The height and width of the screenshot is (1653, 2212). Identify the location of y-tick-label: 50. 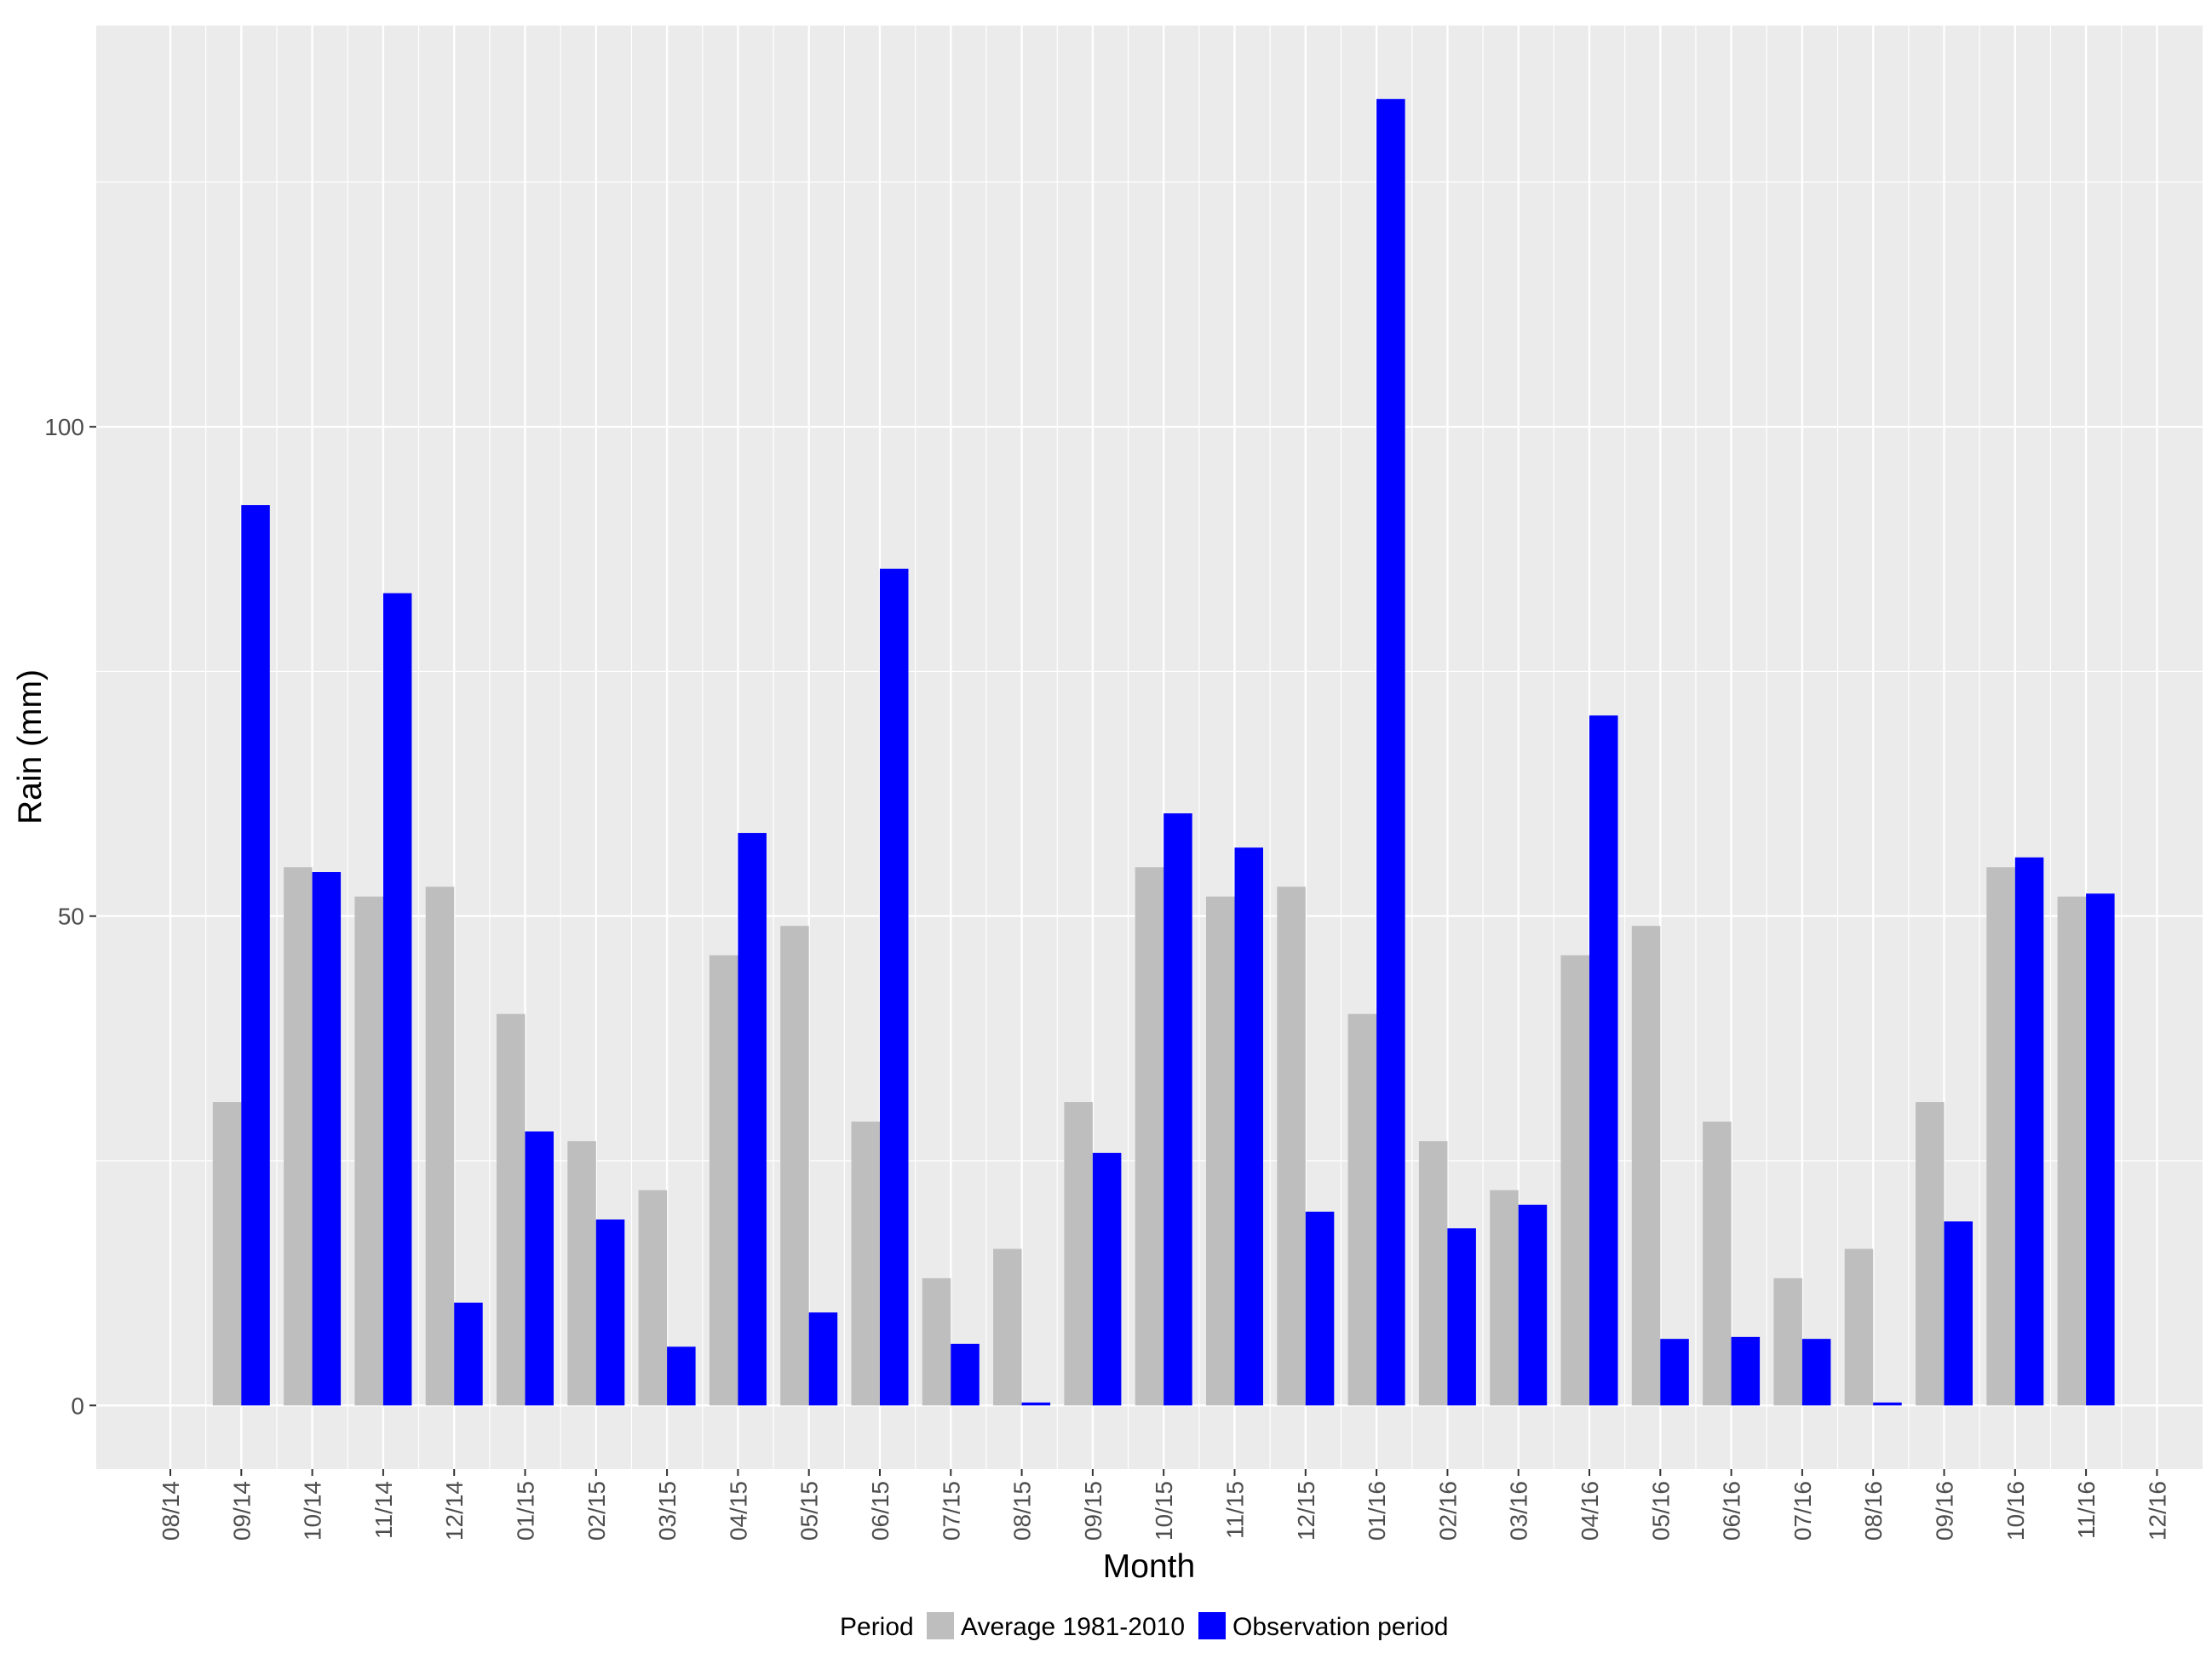
(71, 917).